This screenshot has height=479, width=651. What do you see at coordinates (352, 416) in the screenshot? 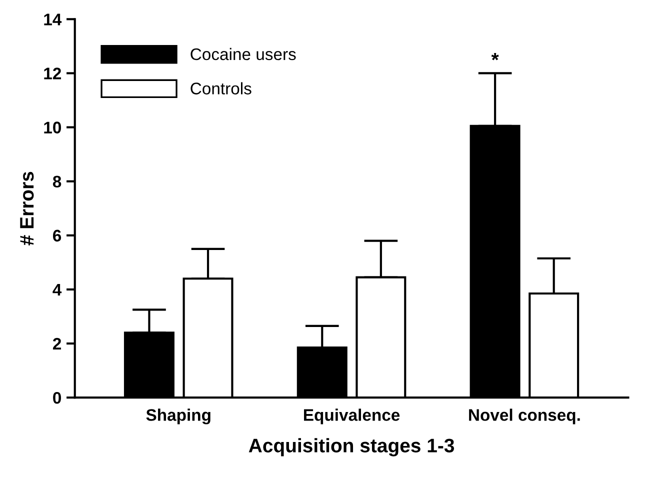
I see `x-tick-label: Equivalence` at bounding box center [352, 416].